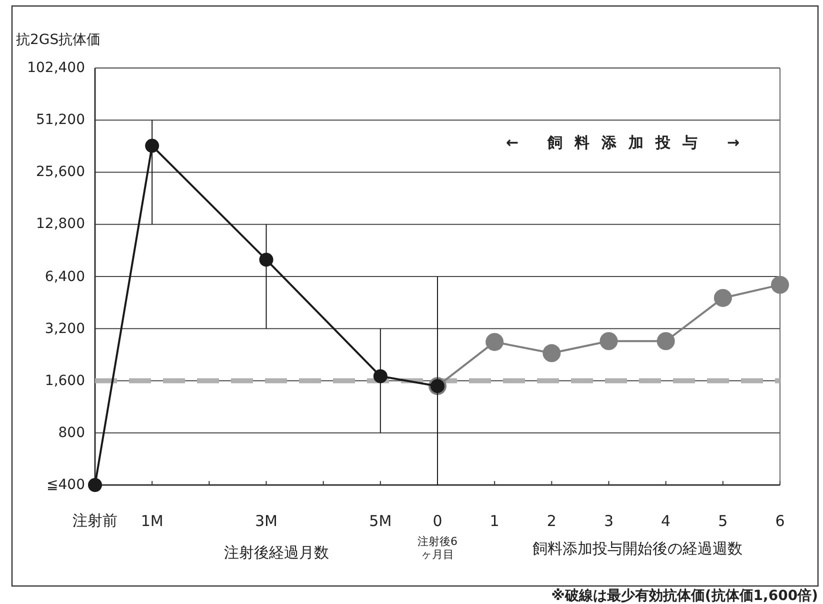 Image resolution: width=823 pixels, height=604 pixels. I want to click on y-tick-label: 12,800, so click(60, 224).